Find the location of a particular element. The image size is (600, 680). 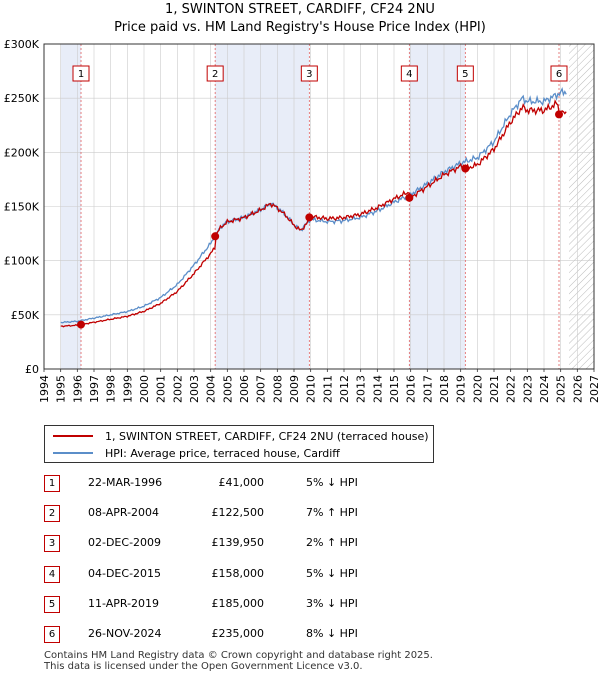

x-tick-label: 2026 is located at coordinates (577, 389).